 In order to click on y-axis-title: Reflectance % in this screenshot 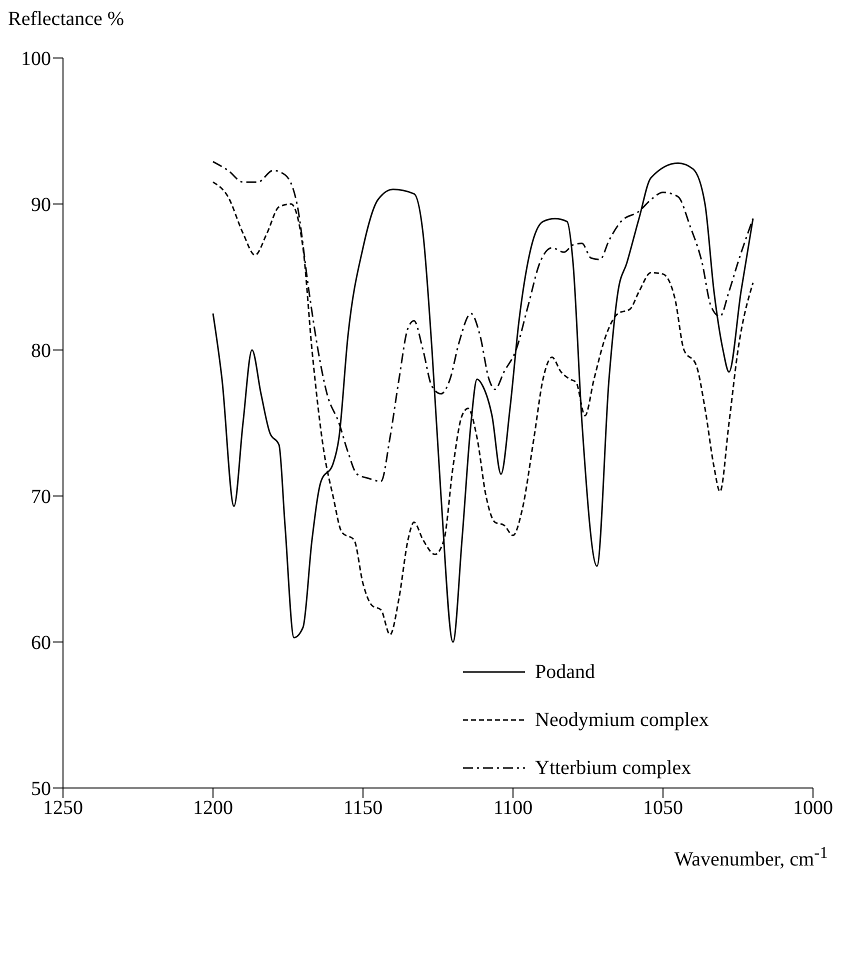, I will do `click(66, 19)`.